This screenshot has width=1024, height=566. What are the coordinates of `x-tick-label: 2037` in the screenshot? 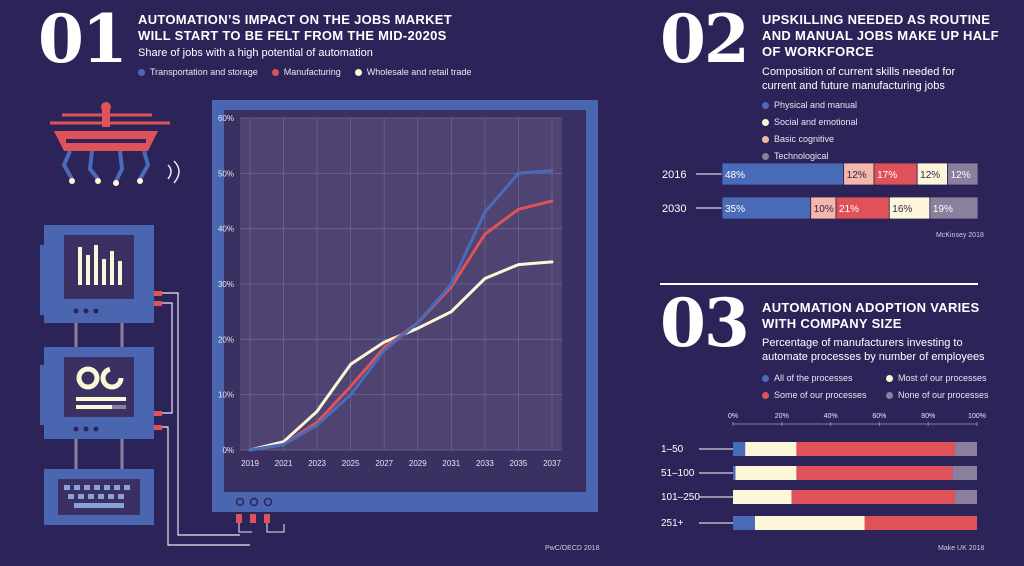 It's located at (552, 463).